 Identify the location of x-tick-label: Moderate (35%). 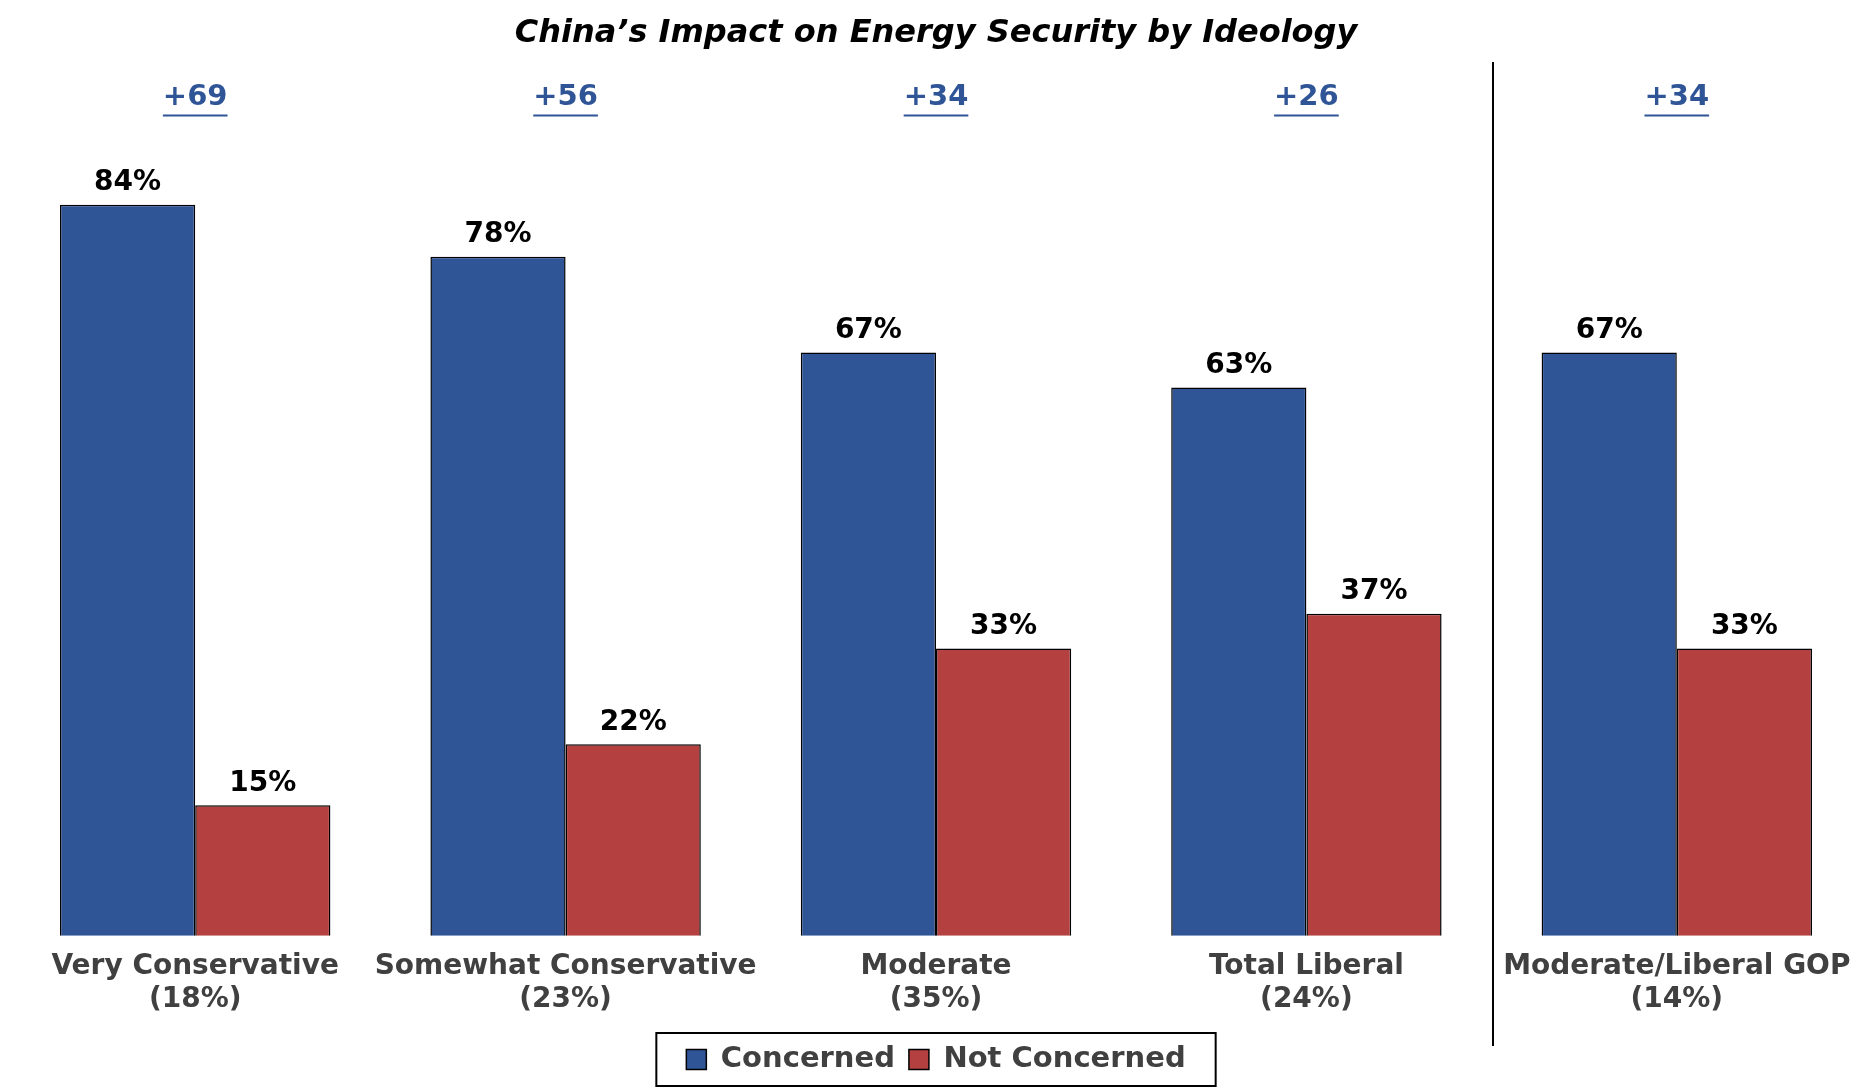
(936, 981).